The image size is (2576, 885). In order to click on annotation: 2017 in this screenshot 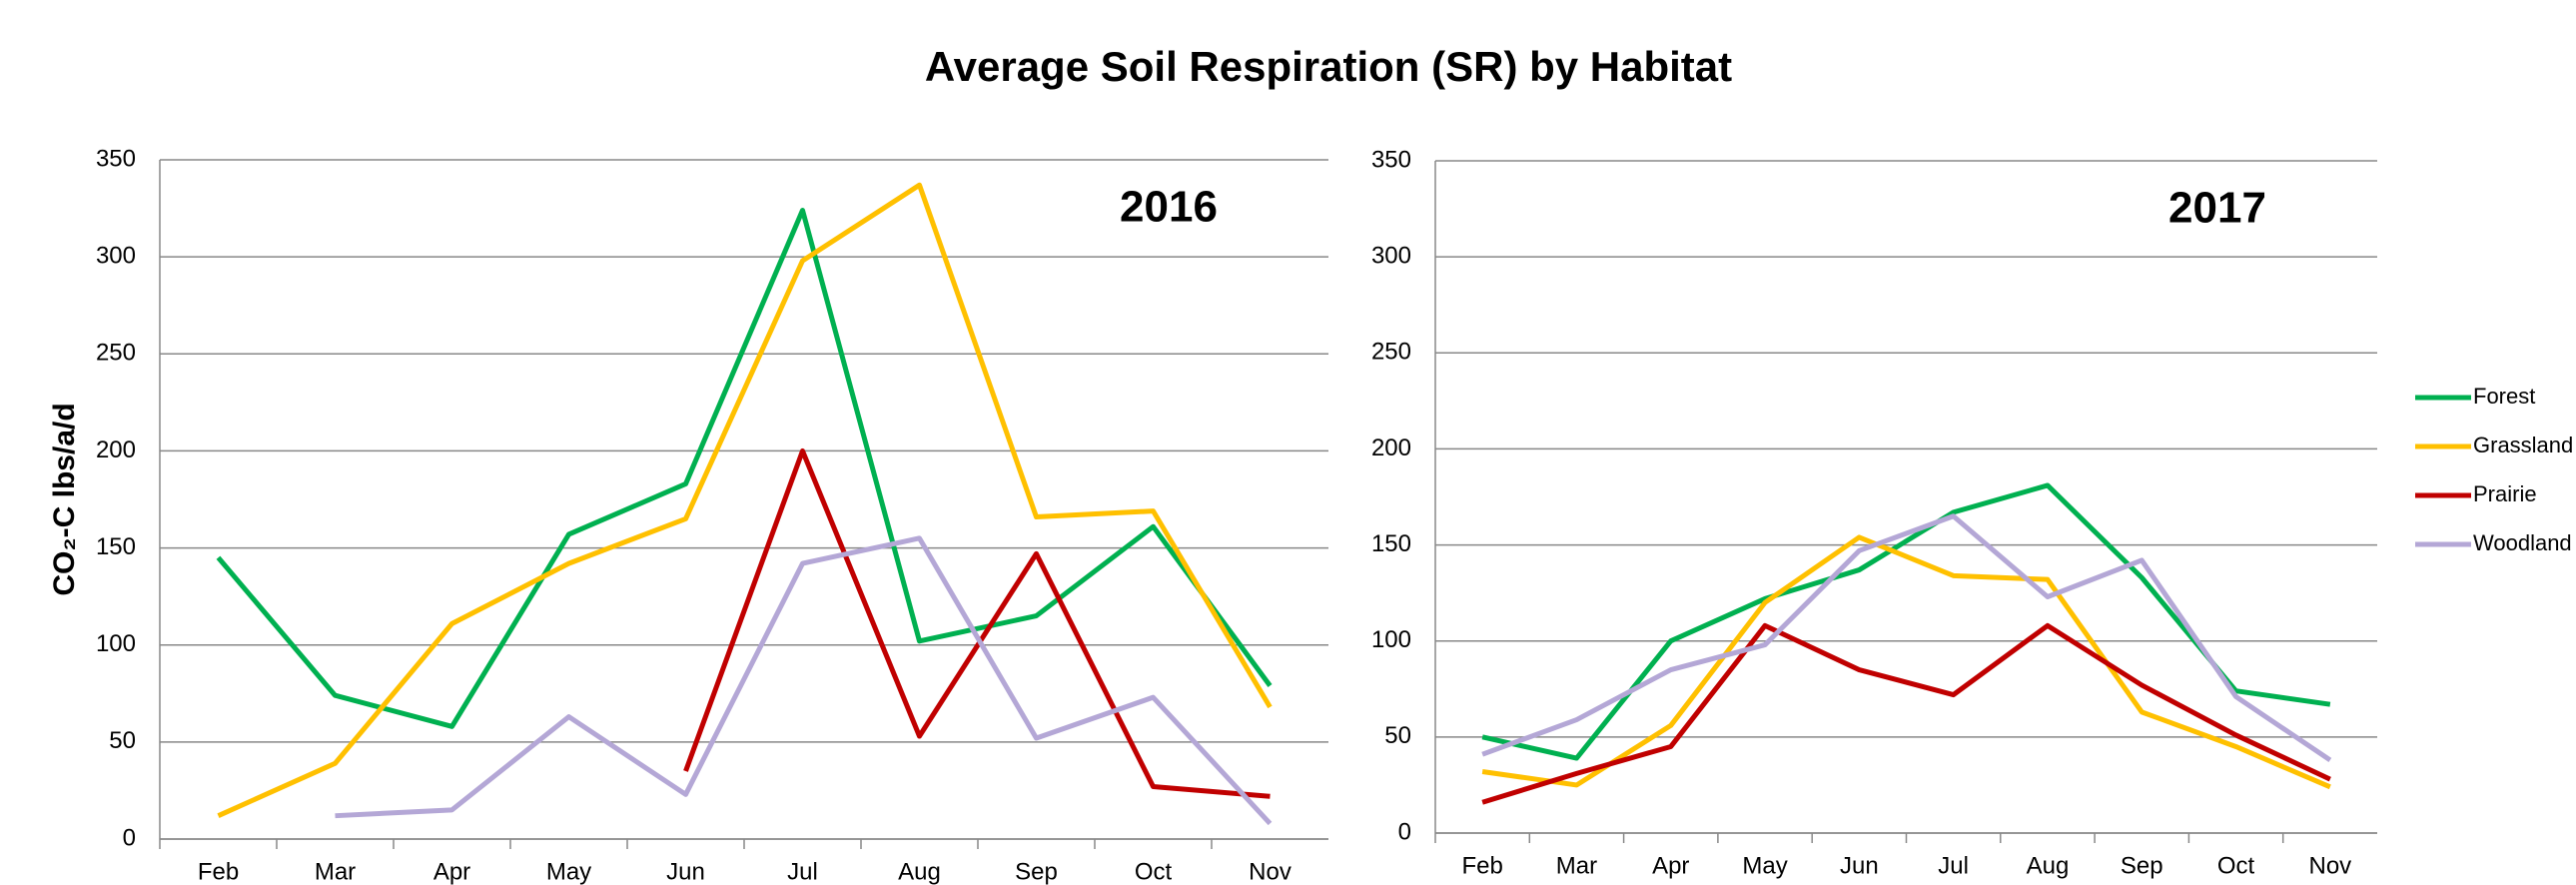, I will do `click(2217, 208)`.